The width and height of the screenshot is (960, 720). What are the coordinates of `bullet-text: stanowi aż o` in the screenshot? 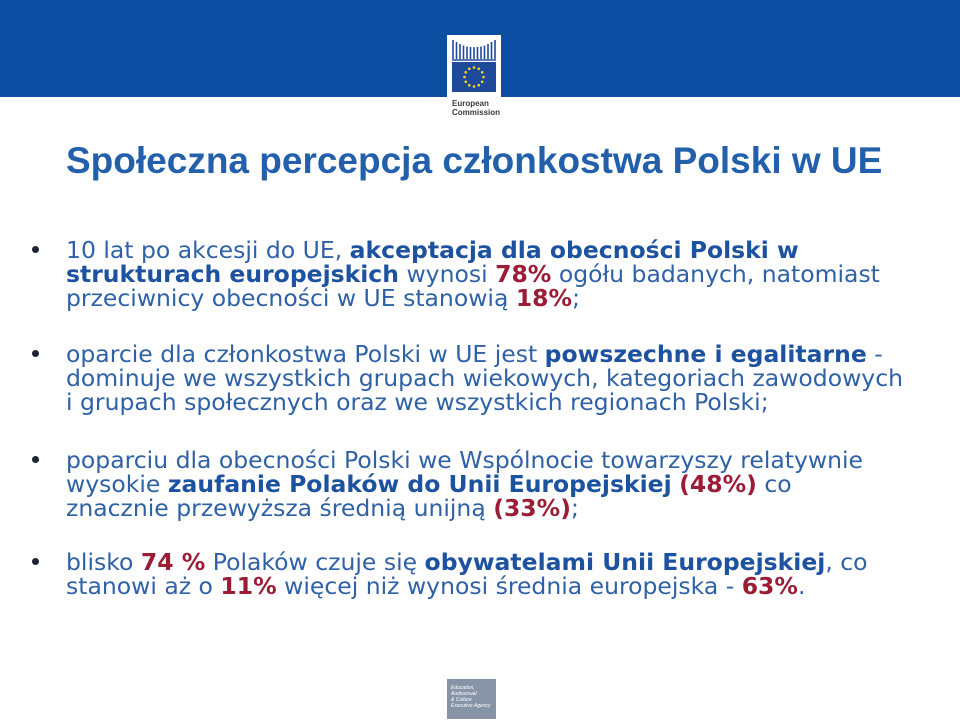 It's located at (143, 586).